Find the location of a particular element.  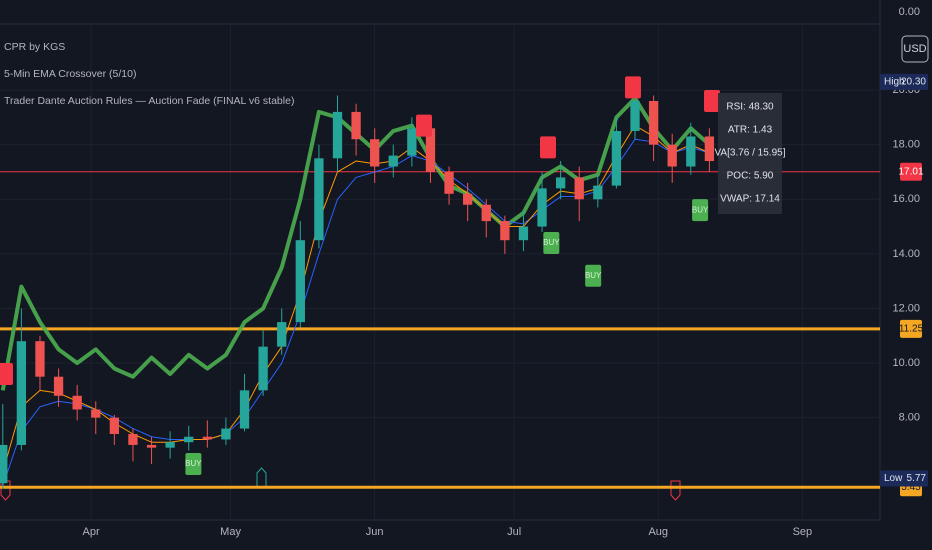

extreme-tag-name: Low is located at coordinates (893, 478).